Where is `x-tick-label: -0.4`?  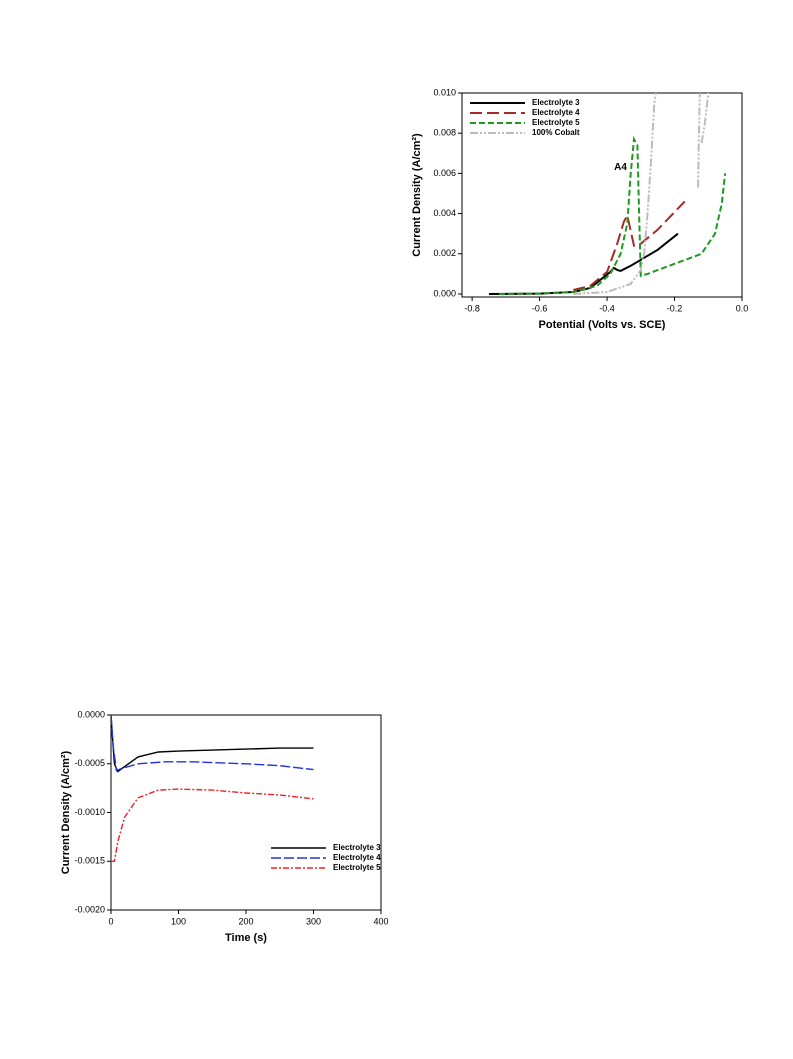
x-tick-label: -0.4 is located at coordinates (607, 308).